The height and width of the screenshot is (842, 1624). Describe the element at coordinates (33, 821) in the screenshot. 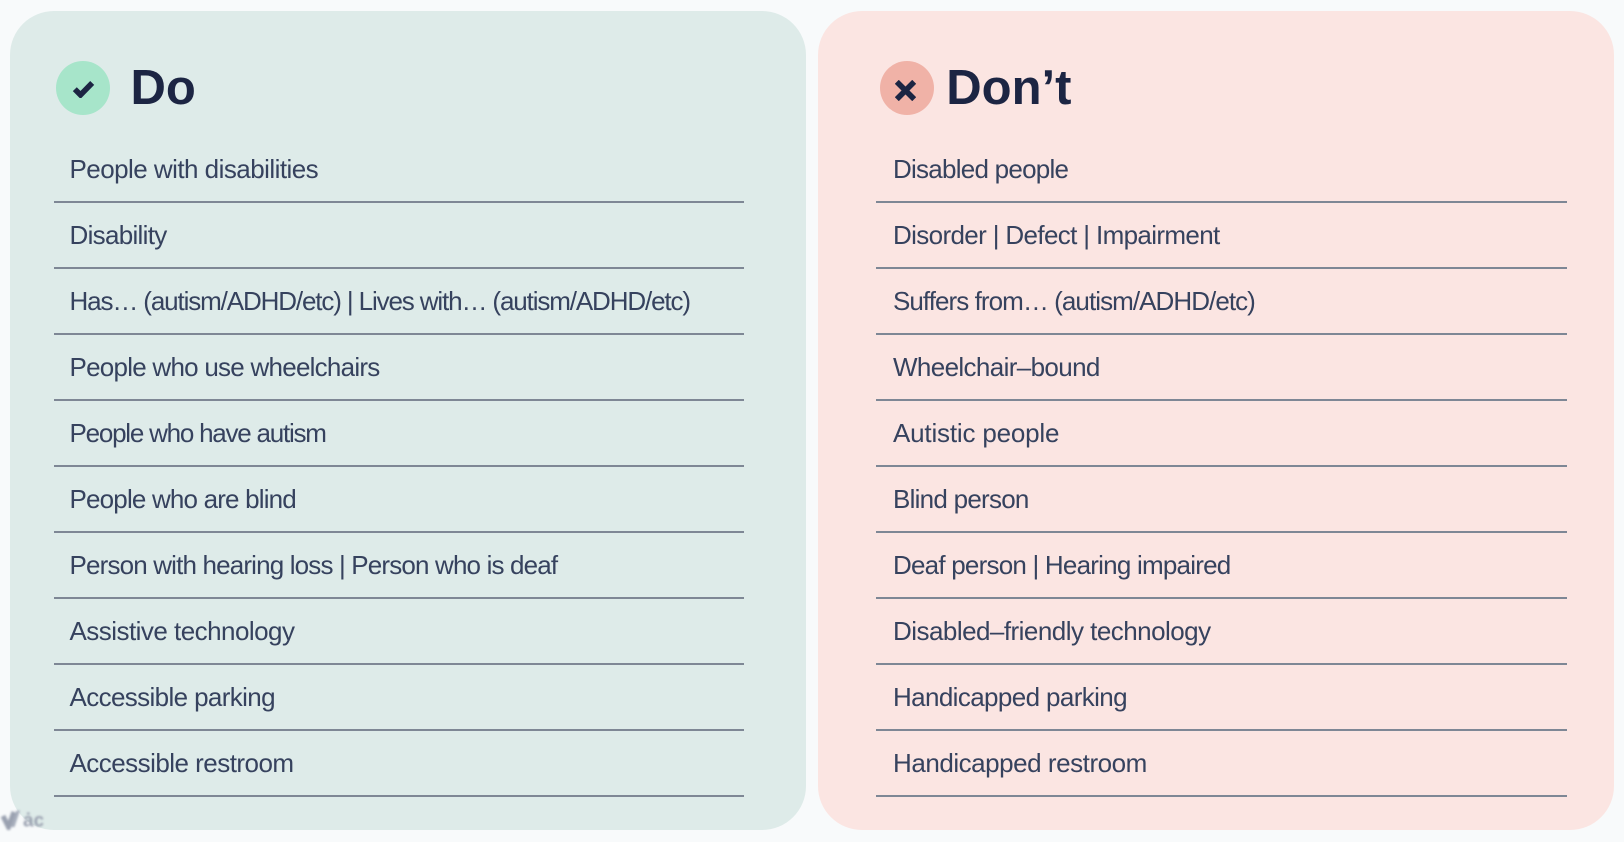

I see `svg-text: ȧc` at that location.